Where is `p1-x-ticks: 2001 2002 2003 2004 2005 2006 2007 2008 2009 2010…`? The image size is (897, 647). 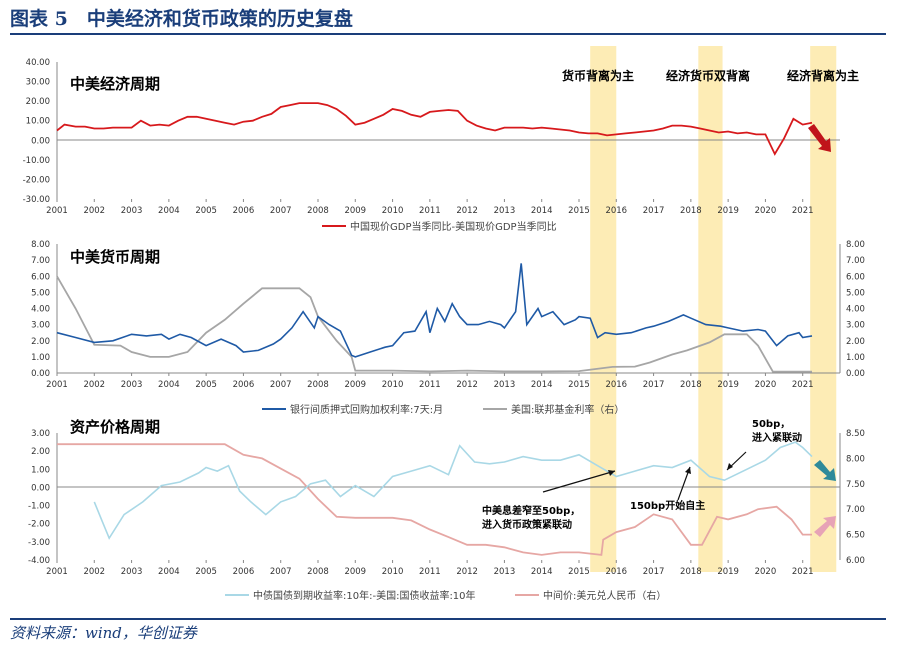 p1-x-ticks: 2001 2002 2003 2004 2005 2006 2007 2008 2009 2010… is located at coordinates (430, 207).